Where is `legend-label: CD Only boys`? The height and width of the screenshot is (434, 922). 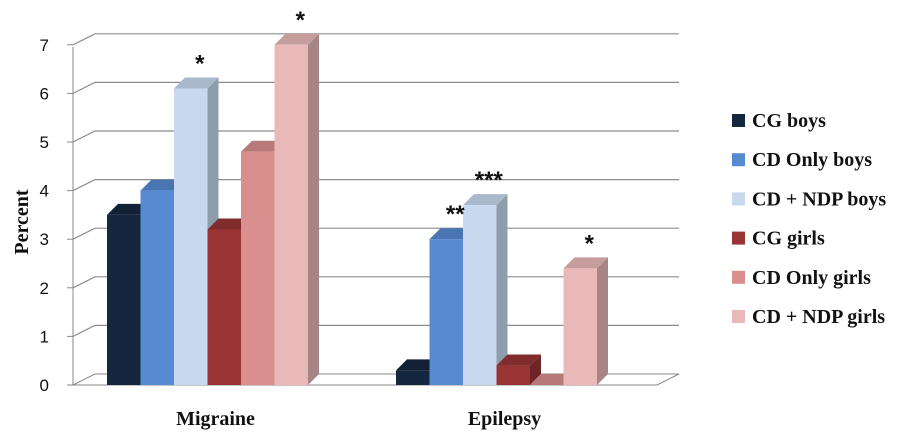
legend-label: CD Only boys is located at coordinates (812, 160).